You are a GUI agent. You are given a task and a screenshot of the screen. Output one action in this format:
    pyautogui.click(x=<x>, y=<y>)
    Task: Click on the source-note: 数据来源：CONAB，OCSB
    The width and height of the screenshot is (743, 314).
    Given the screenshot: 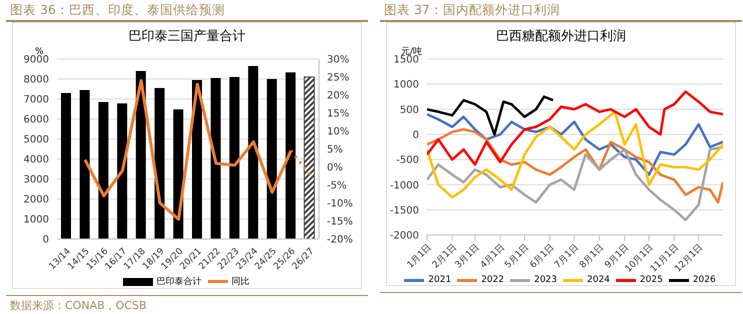 What is the action you would take?
    pyautogui.click(x=78, y=305)
    